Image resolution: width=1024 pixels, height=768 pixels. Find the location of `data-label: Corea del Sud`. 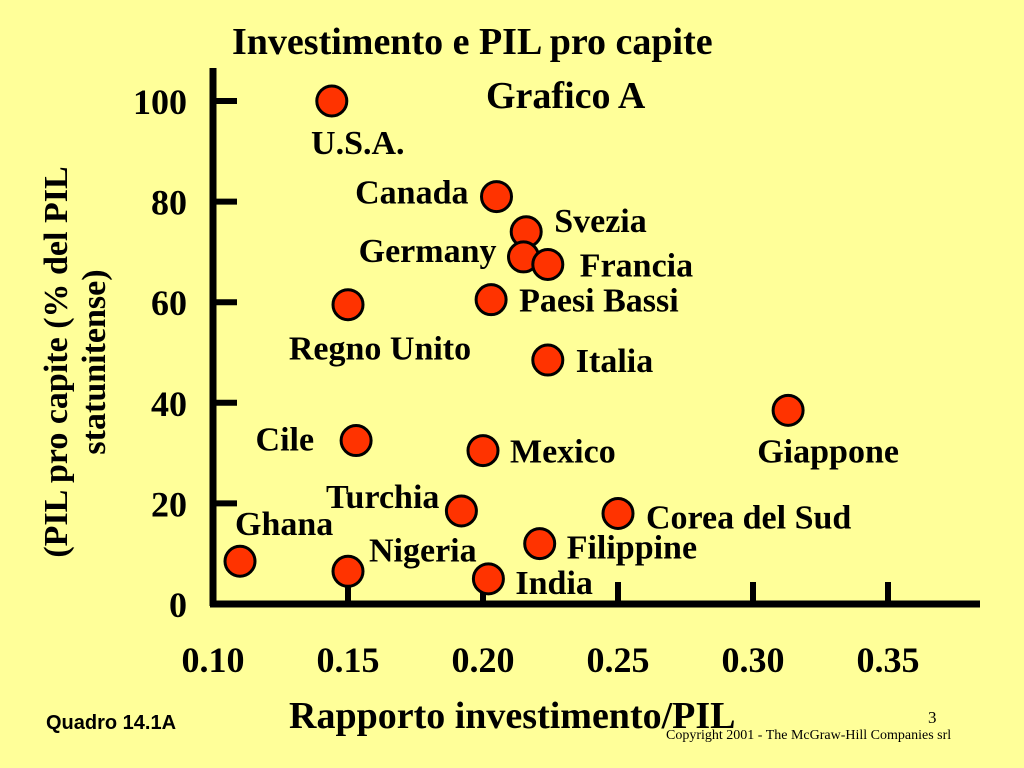

data-label: Corea del Sud is located at coordinates (748, 517).